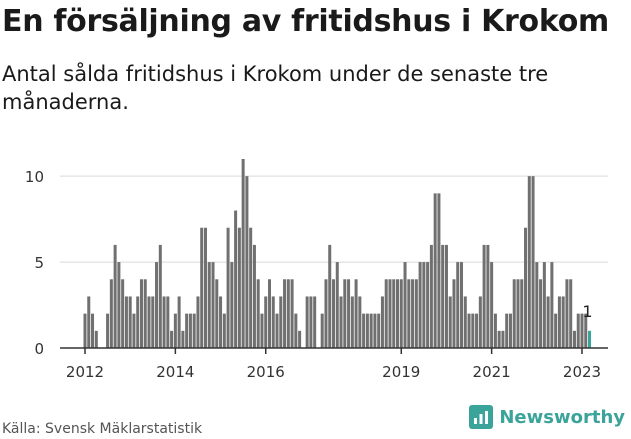 The image size is (631, 439). What do you see at coordinates (85, 372) in the screenshot?
I see `x-tick-label: 2012` at bounding box center [85, 372].